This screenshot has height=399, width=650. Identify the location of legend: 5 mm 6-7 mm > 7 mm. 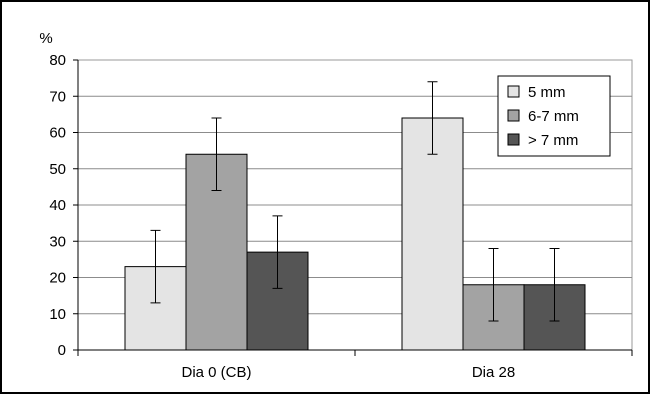
(554, 116).